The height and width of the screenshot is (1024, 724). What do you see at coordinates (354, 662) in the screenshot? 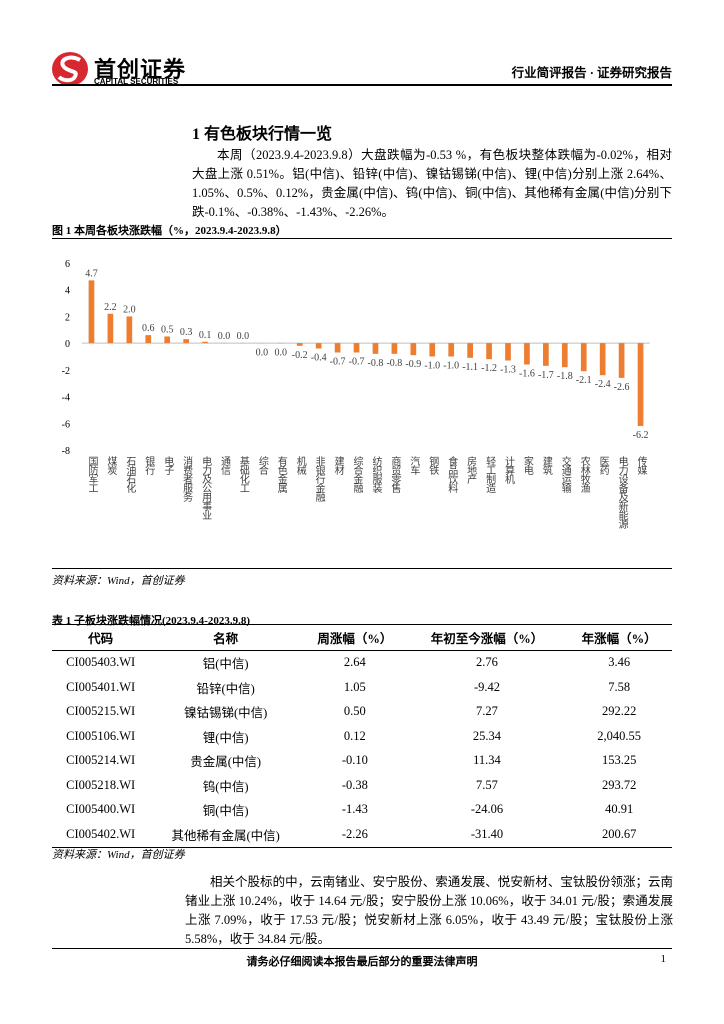
I see `cell: 2.64` at bounding box center [354, 662].